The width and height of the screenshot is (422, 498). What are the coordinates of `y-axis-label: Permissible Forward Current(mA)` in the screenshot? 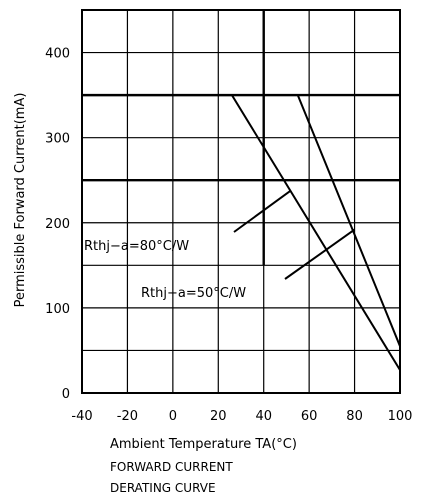 It's located at (20, 200).